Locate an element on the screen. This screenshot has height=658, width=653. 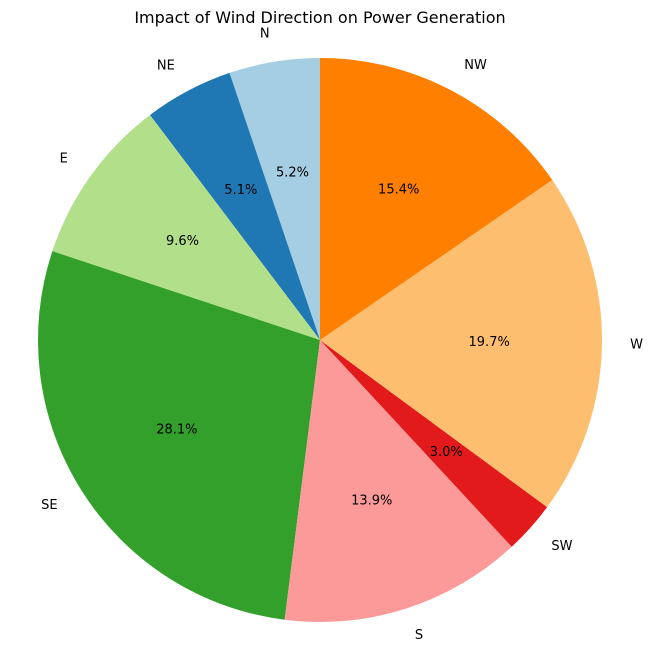
pct-label-ne: 5.1% is located at coordinates (240, 190).